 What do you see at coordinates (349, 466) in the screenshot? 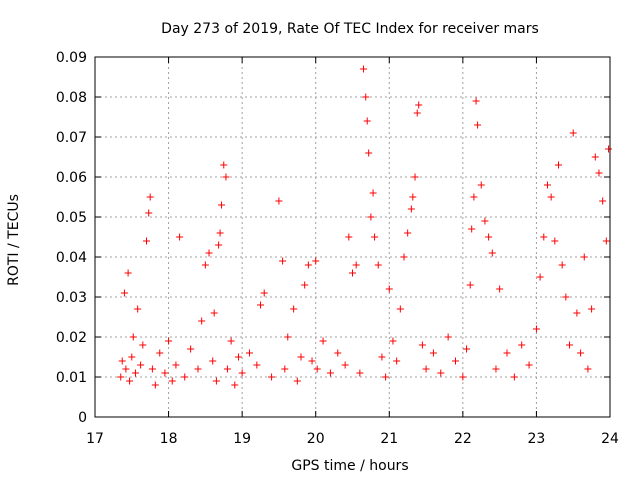
I see `x-axis-label: GPS time / hours` at bounding box center [349, 466].